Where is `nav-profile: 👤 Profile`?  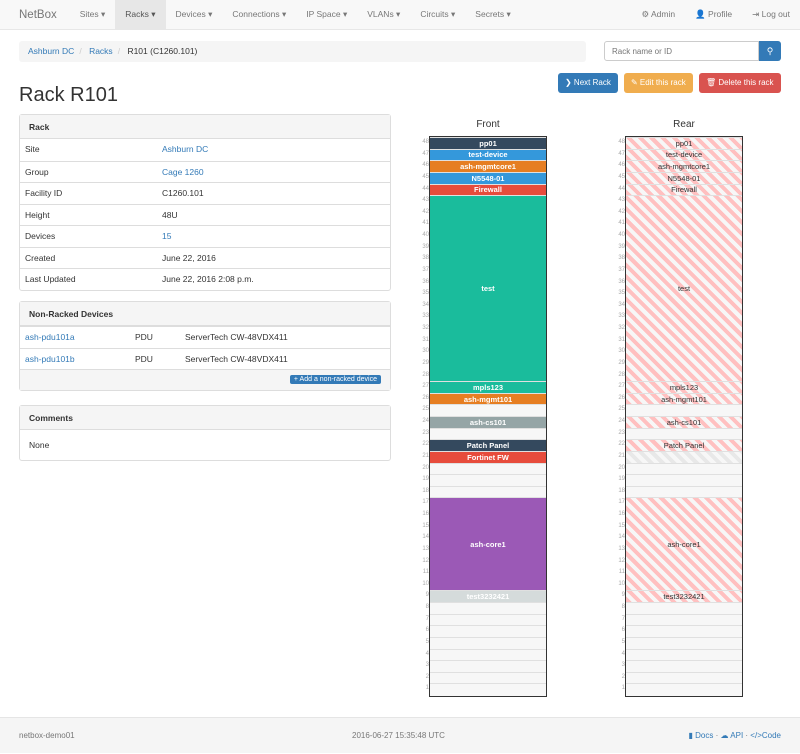
nav-profile: 👤 Profile is located at coordinates (714, 14).